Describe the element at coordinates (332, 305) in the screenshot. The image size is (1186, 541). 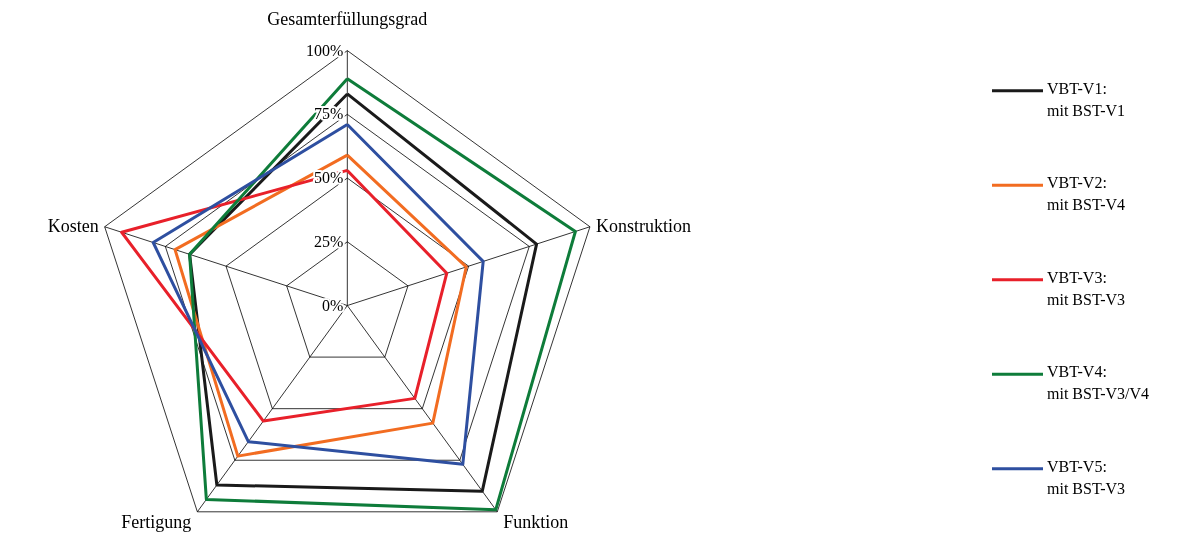
I see `y-tick-label: 0%` at that location.